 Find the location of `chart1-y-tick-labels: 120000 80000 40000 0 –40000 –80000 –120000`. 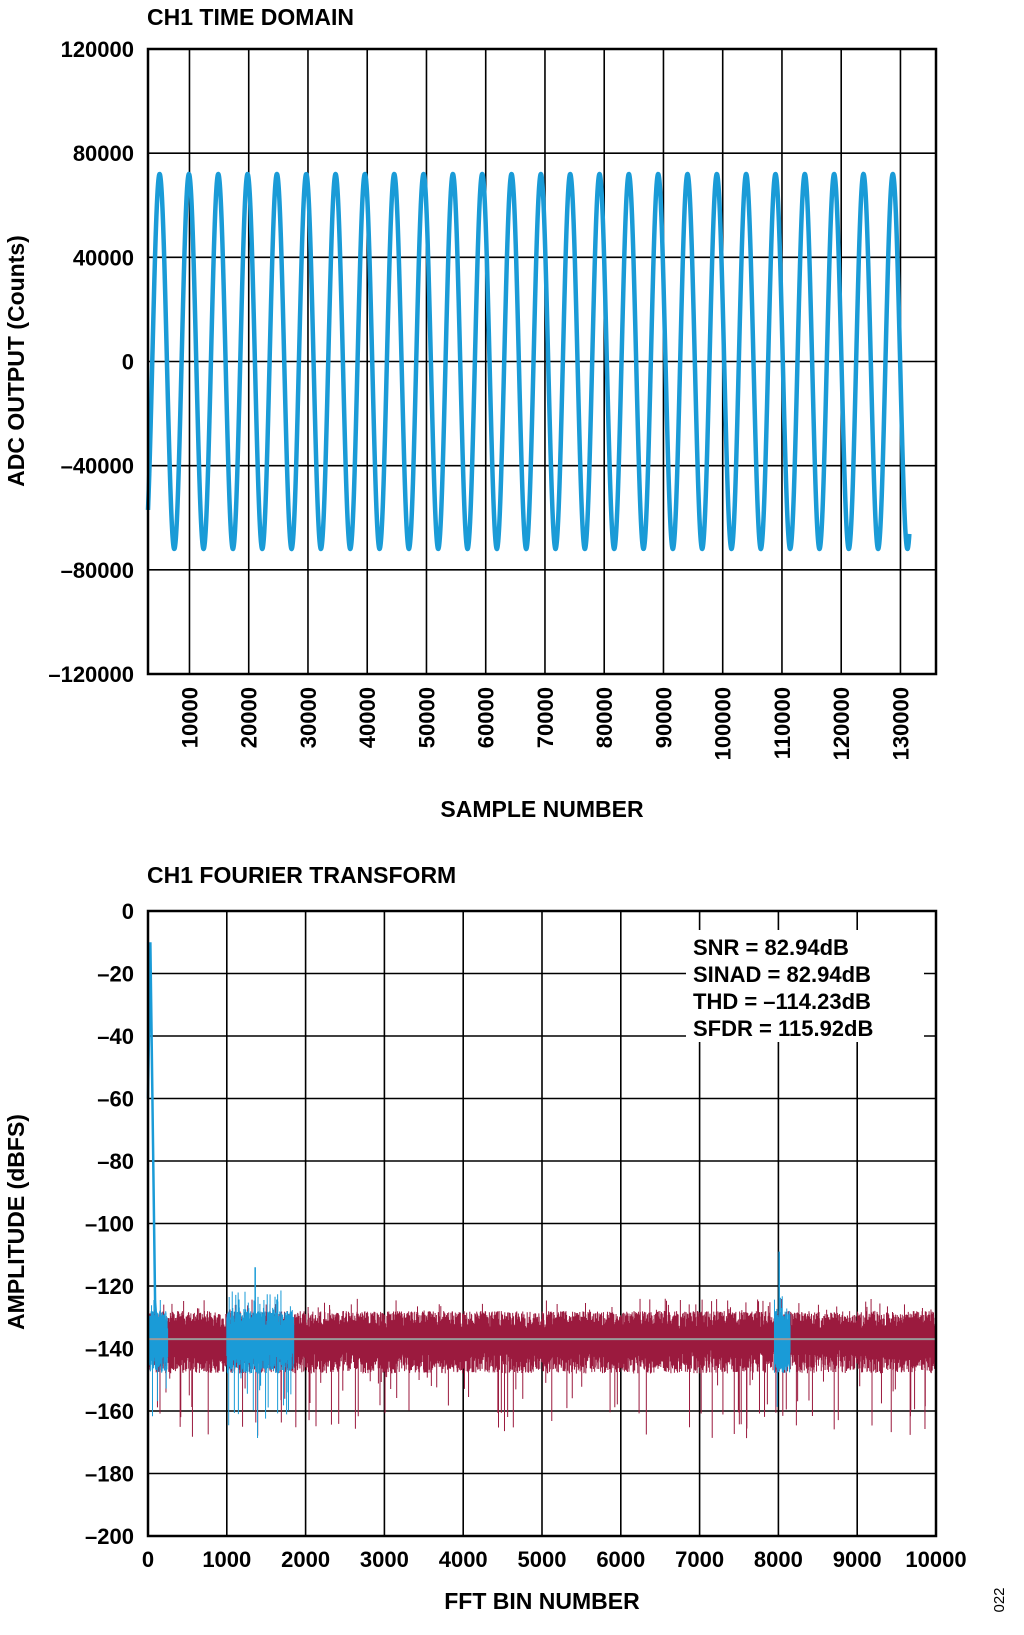

chart1-y-tick-labels: 120000 80000 40000 0 –40000 –80000 –120000 is located at coordinates (91, 362).